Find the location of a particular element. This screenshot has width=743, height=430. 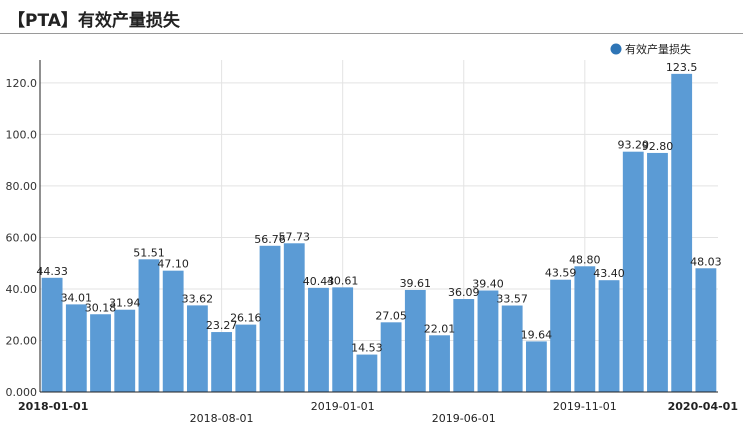

y-tick-label: 0.000 is located at coordinates (22, 392).